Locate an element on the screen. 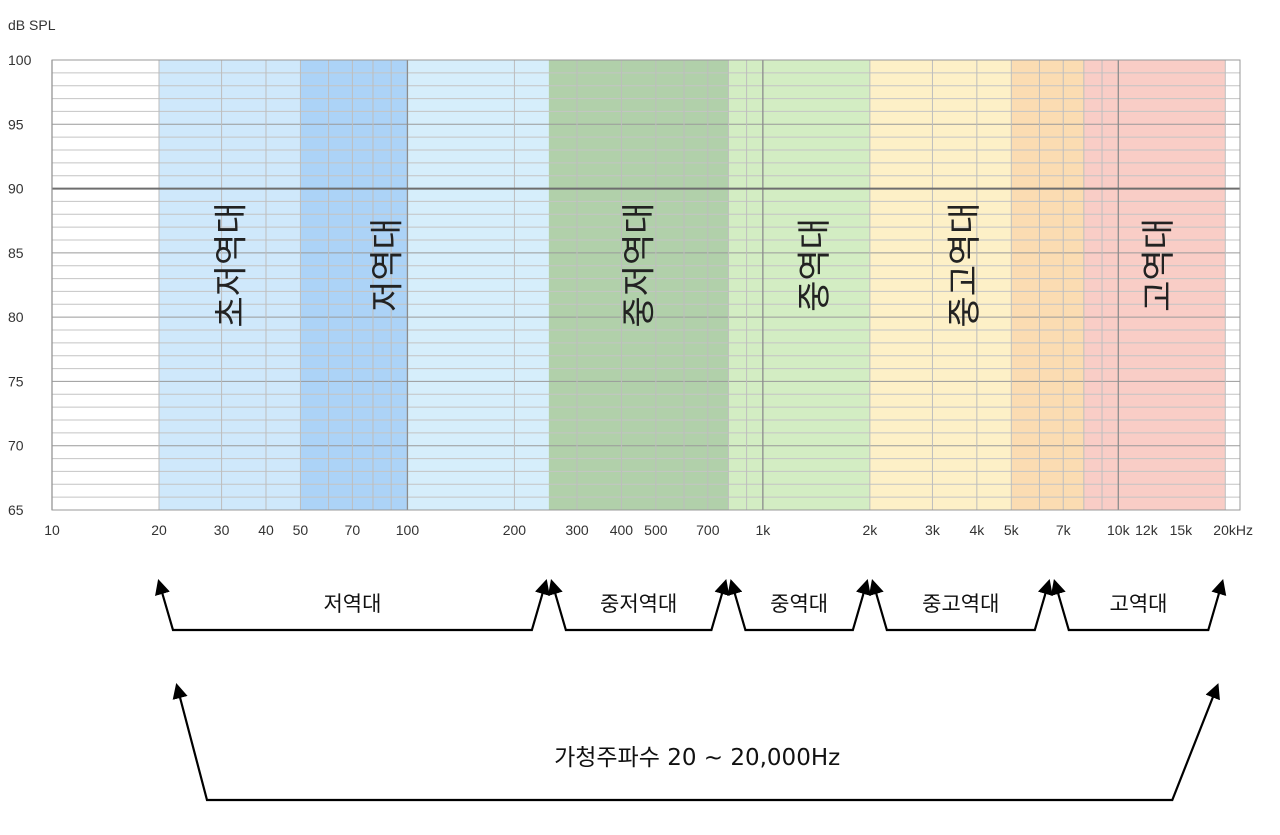 Image resolution: width=1280 pixels, height=835 pixels. y-tick-labels: 65 70 75 80 85 90 95 100 is located at coordinates (20, 285).